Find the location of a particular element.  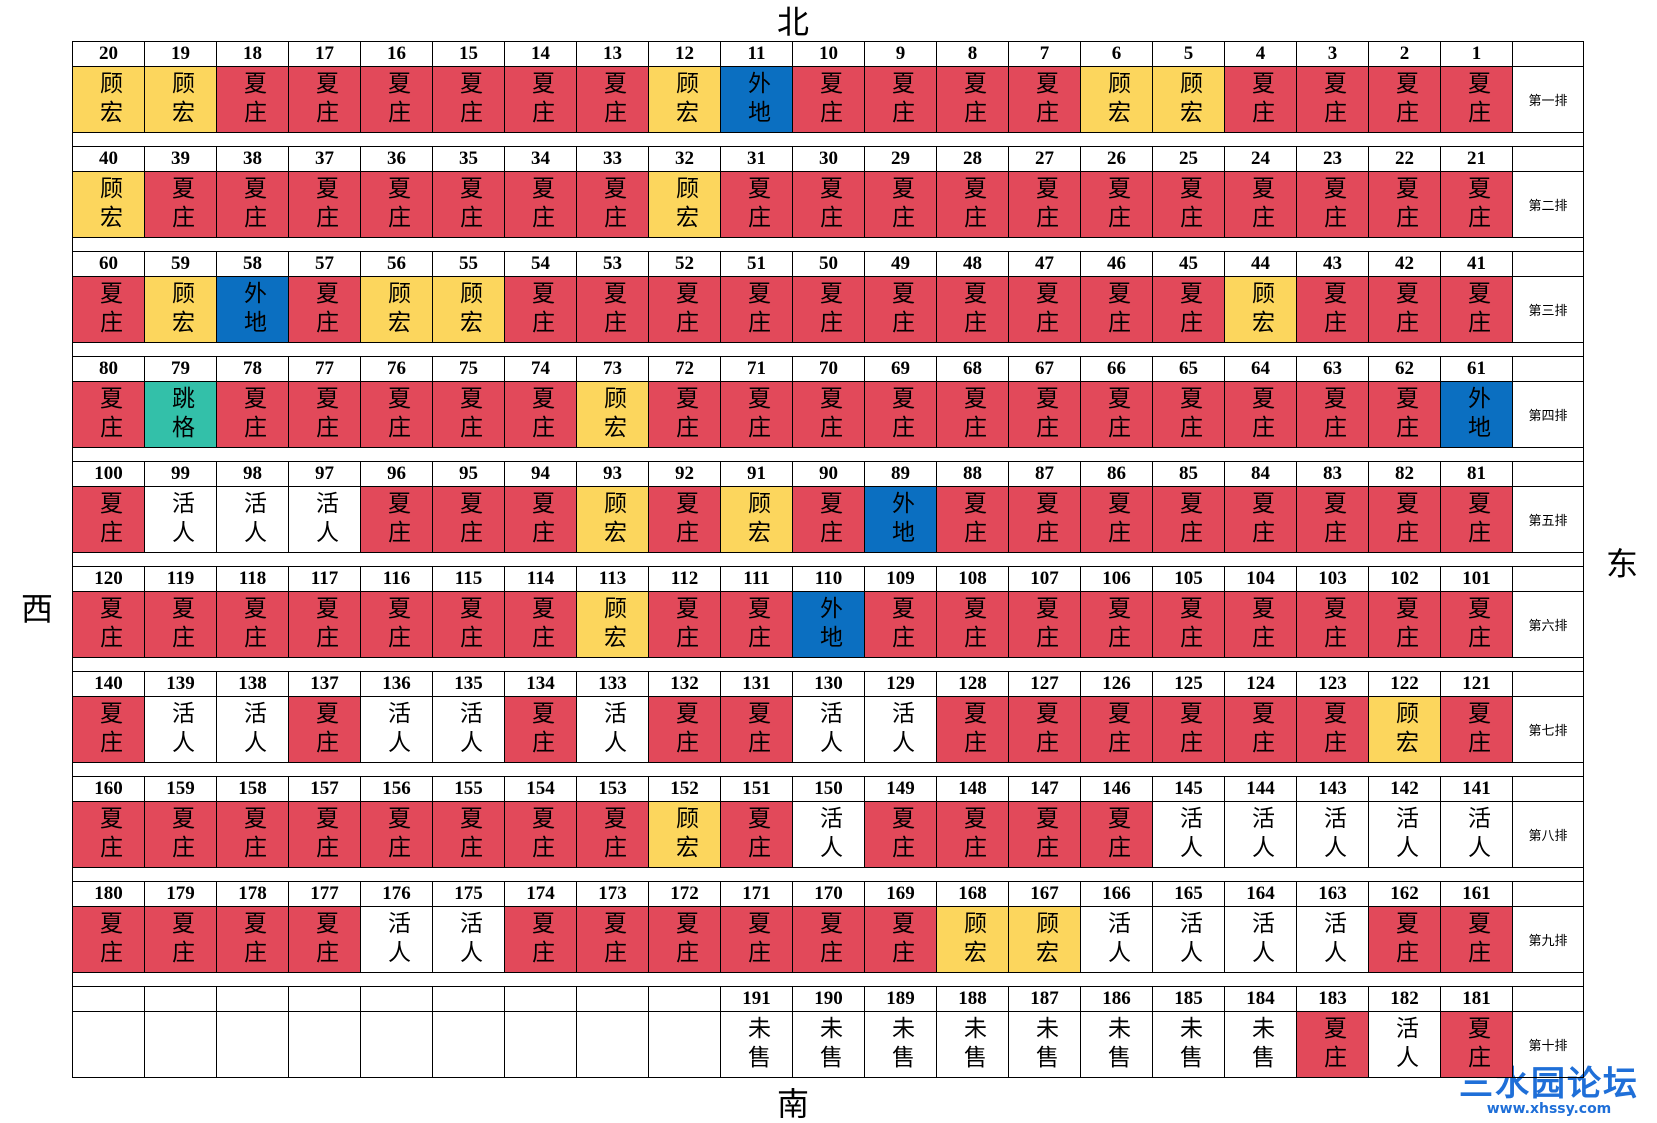

seat-number: 137 is located at coordinates (324, 684).